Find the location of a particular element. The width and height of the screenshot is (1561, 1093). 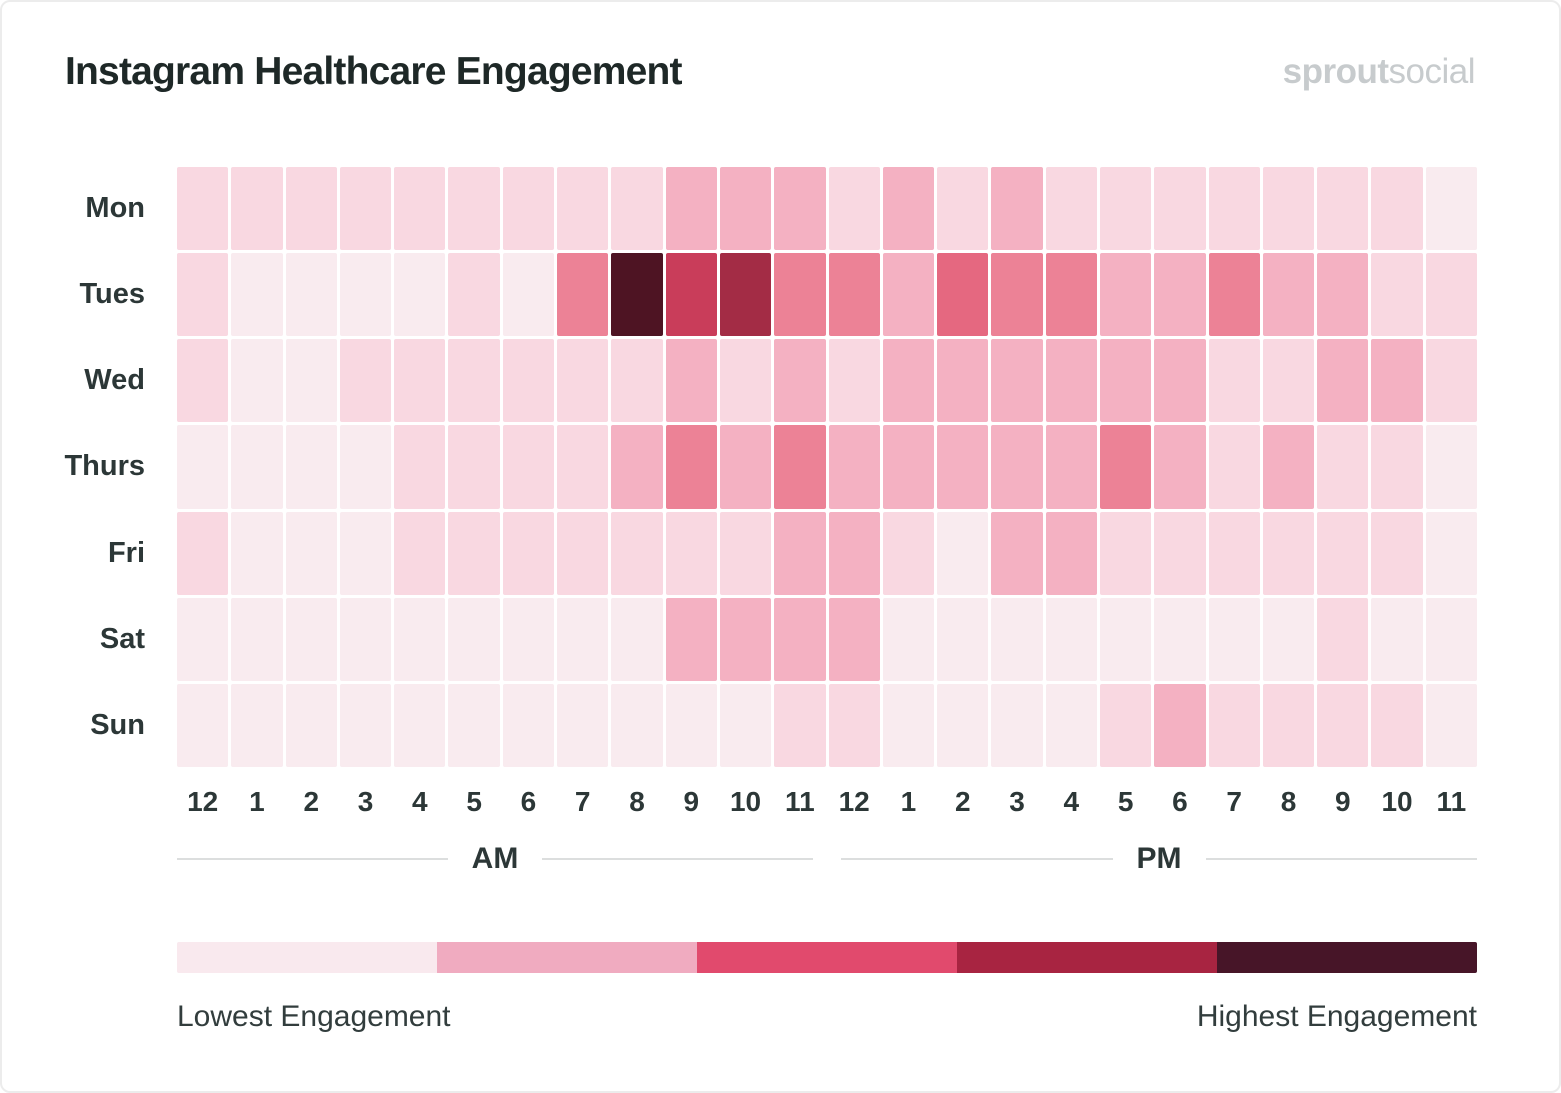

heatmap-cell-wed-3pm is located at coordinates (1017, 381).